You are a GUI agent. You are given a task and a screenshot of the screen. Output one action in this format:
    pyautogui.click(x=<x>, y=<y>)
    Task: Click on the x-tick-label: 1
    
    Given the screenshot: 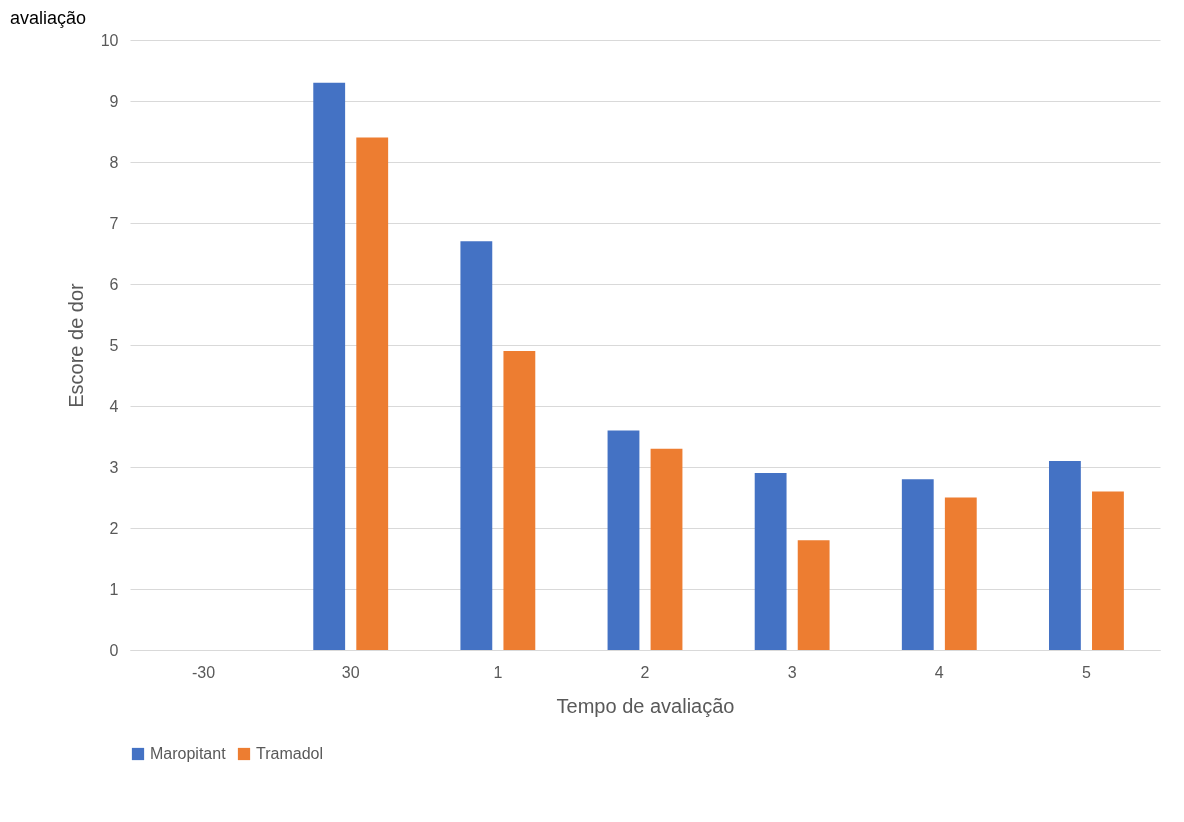 What is the action you would take?
    pyautogui.click(x=498, y=672)
    